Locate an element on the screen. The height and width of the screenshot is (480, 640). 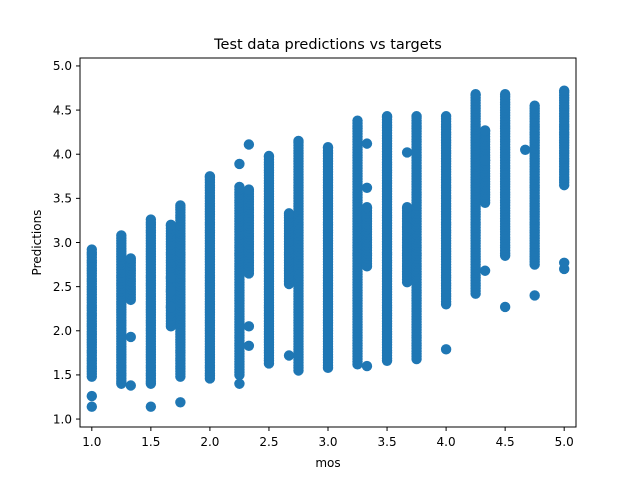
x-tick-label: 4.5 is located at coordinates (505, 442).